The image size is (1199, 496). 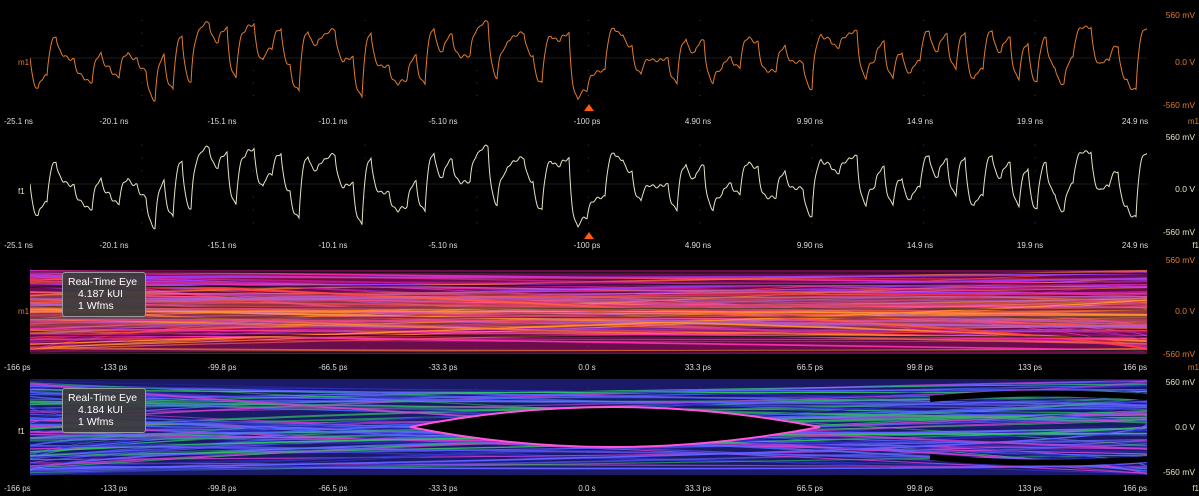 What do you see at coordinates (100, 294) in the screenshot?
I see `badge-ui-count: 4.187 kUI` at bounding box center [100, 294].